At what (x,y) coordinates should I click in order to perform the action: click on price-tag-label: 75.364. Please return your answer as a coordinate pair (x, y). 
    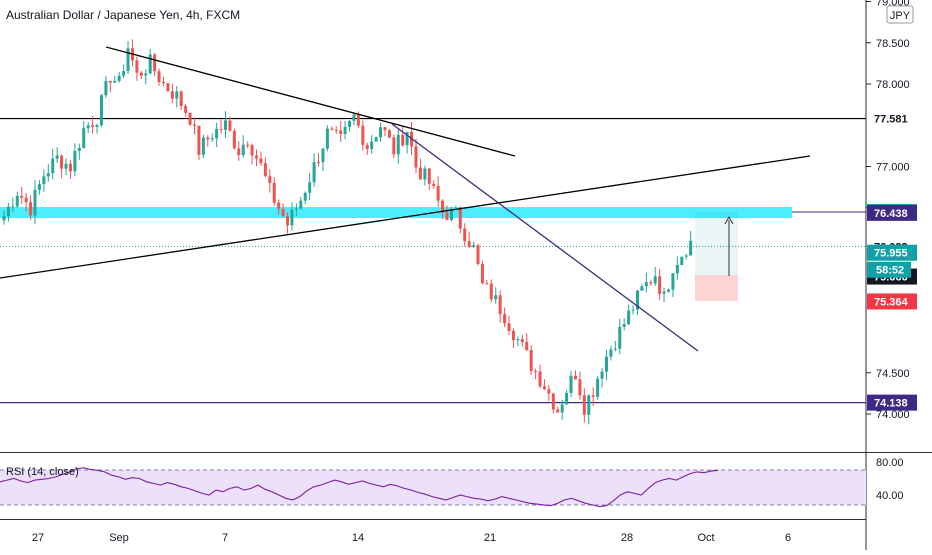
    Looking at the image, I should click on (891, 302).